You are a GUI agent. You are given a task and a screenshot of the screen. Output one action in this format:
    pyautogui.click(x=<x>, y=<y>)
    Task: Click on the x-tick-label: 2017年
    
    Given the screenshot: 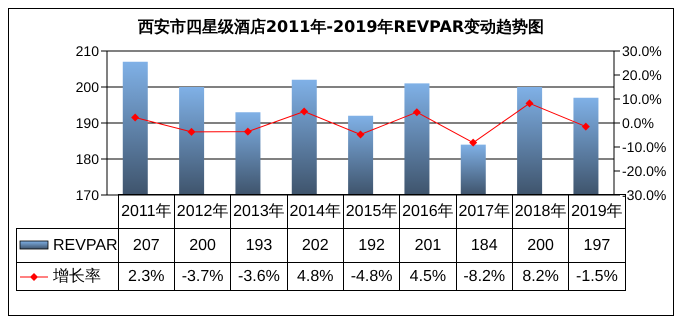 What is the action you would take?
    pyautogui.click(x=484, y=211)
    